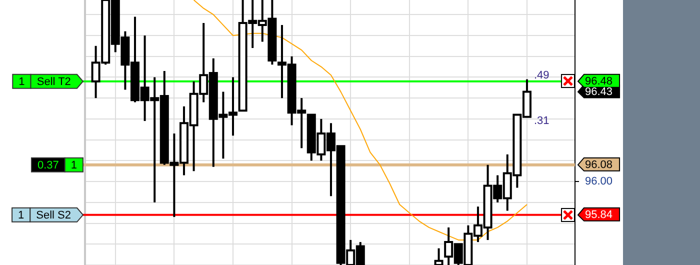  What do you see at coordinates (542, 120) in the screenshot?
I see `text: .31` at bounding box center [542, 120].